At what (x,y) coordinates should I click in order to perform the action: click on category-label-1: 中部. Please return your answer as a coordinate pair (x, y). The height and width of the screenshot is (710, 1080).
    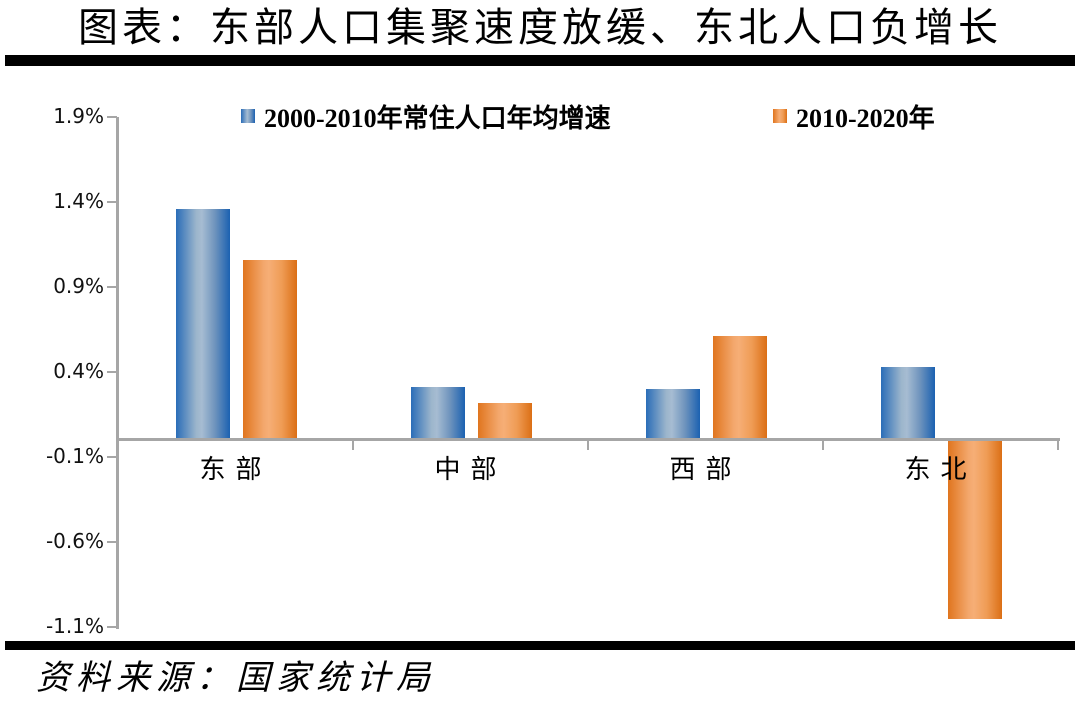
    Looking at the image, I should click on (470, 469).